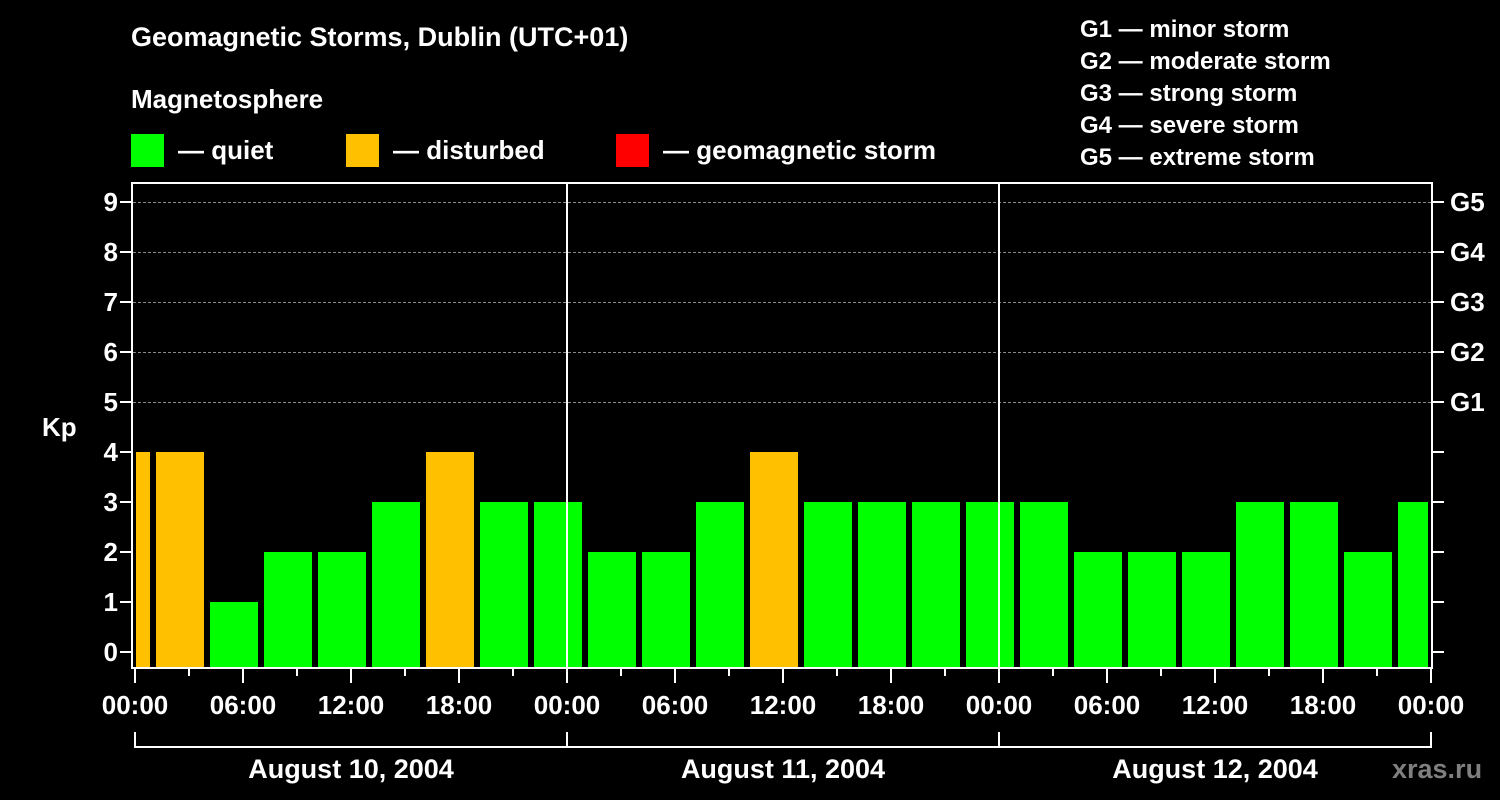 This screenshot has width=1500, height=800. I want to click on legend-swatch-storm, so click(632, 150).